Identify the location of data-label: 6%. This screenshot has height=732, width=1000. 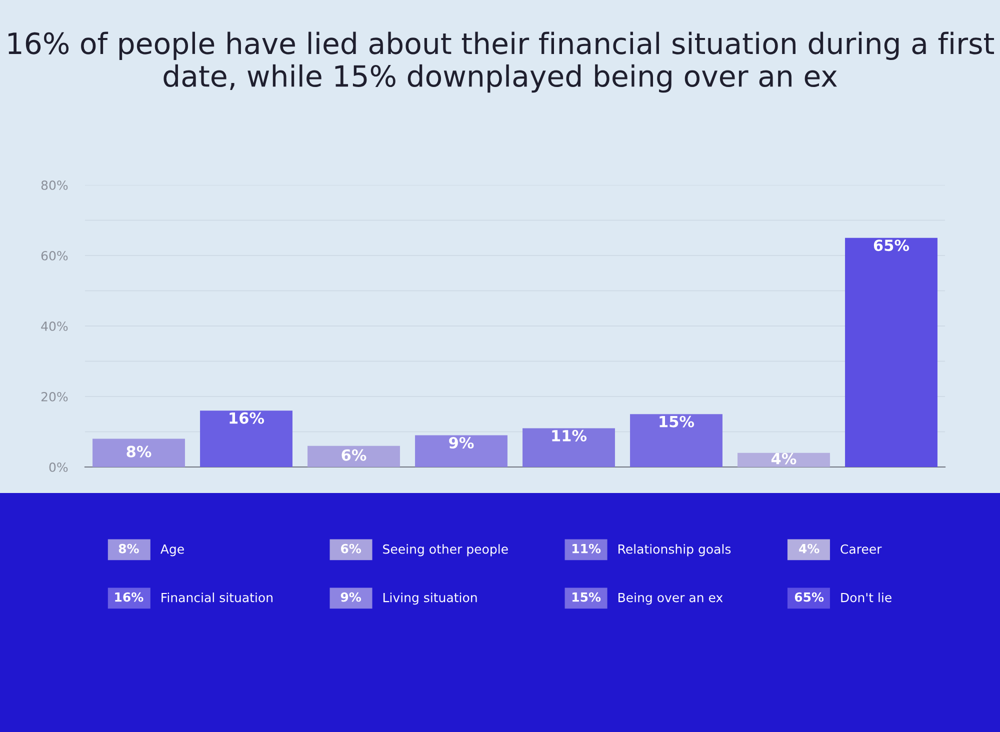
(354, 455).